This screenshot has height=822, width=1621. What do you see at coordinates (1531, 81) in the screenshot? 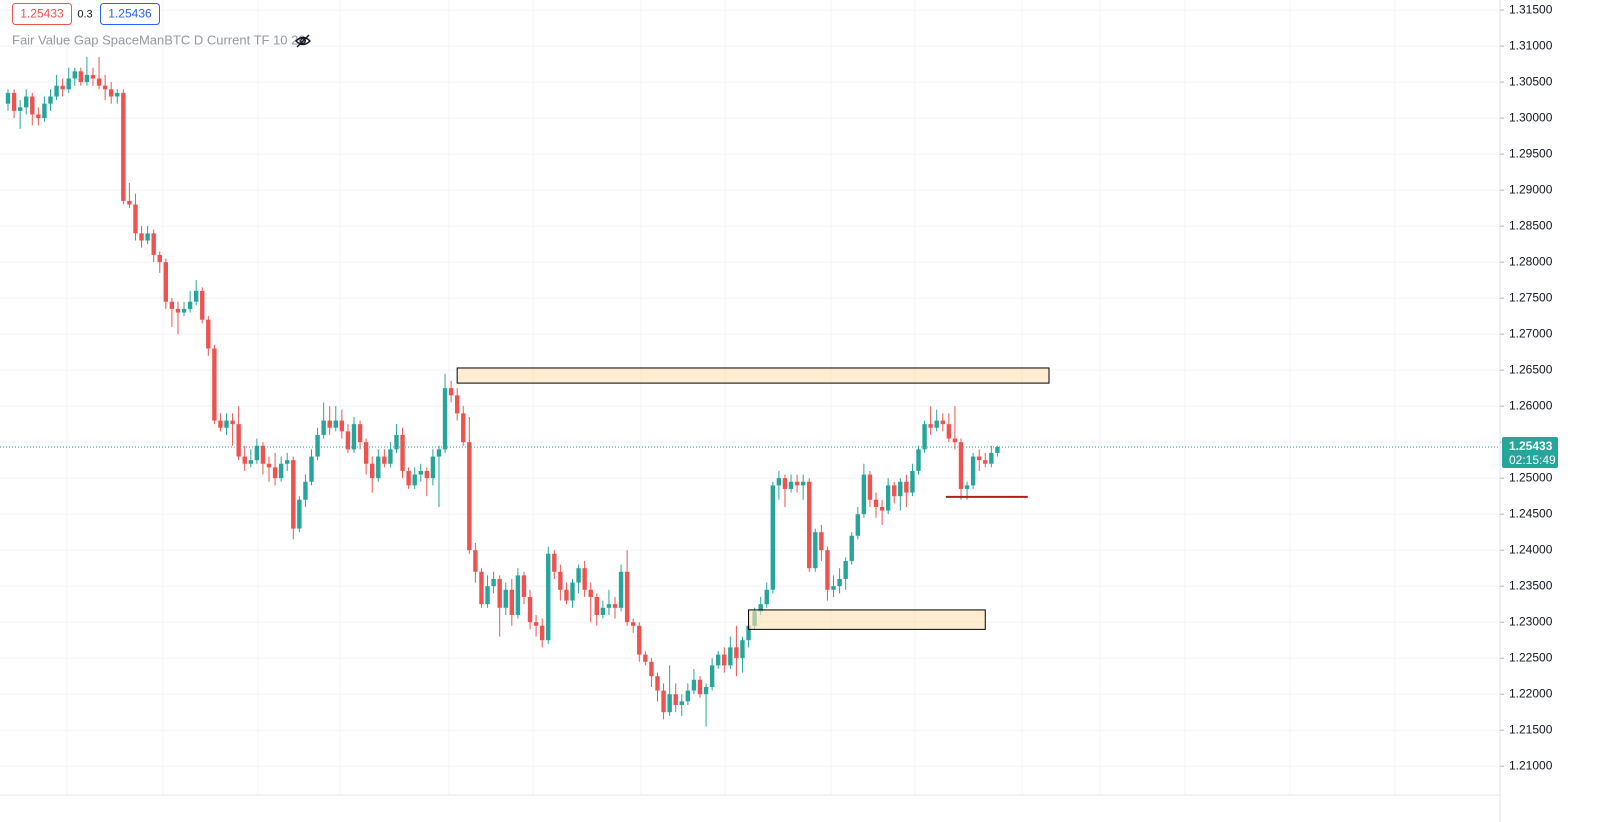
I see `y-tick-label: 1.30500` at bounding box center [1531, 81].